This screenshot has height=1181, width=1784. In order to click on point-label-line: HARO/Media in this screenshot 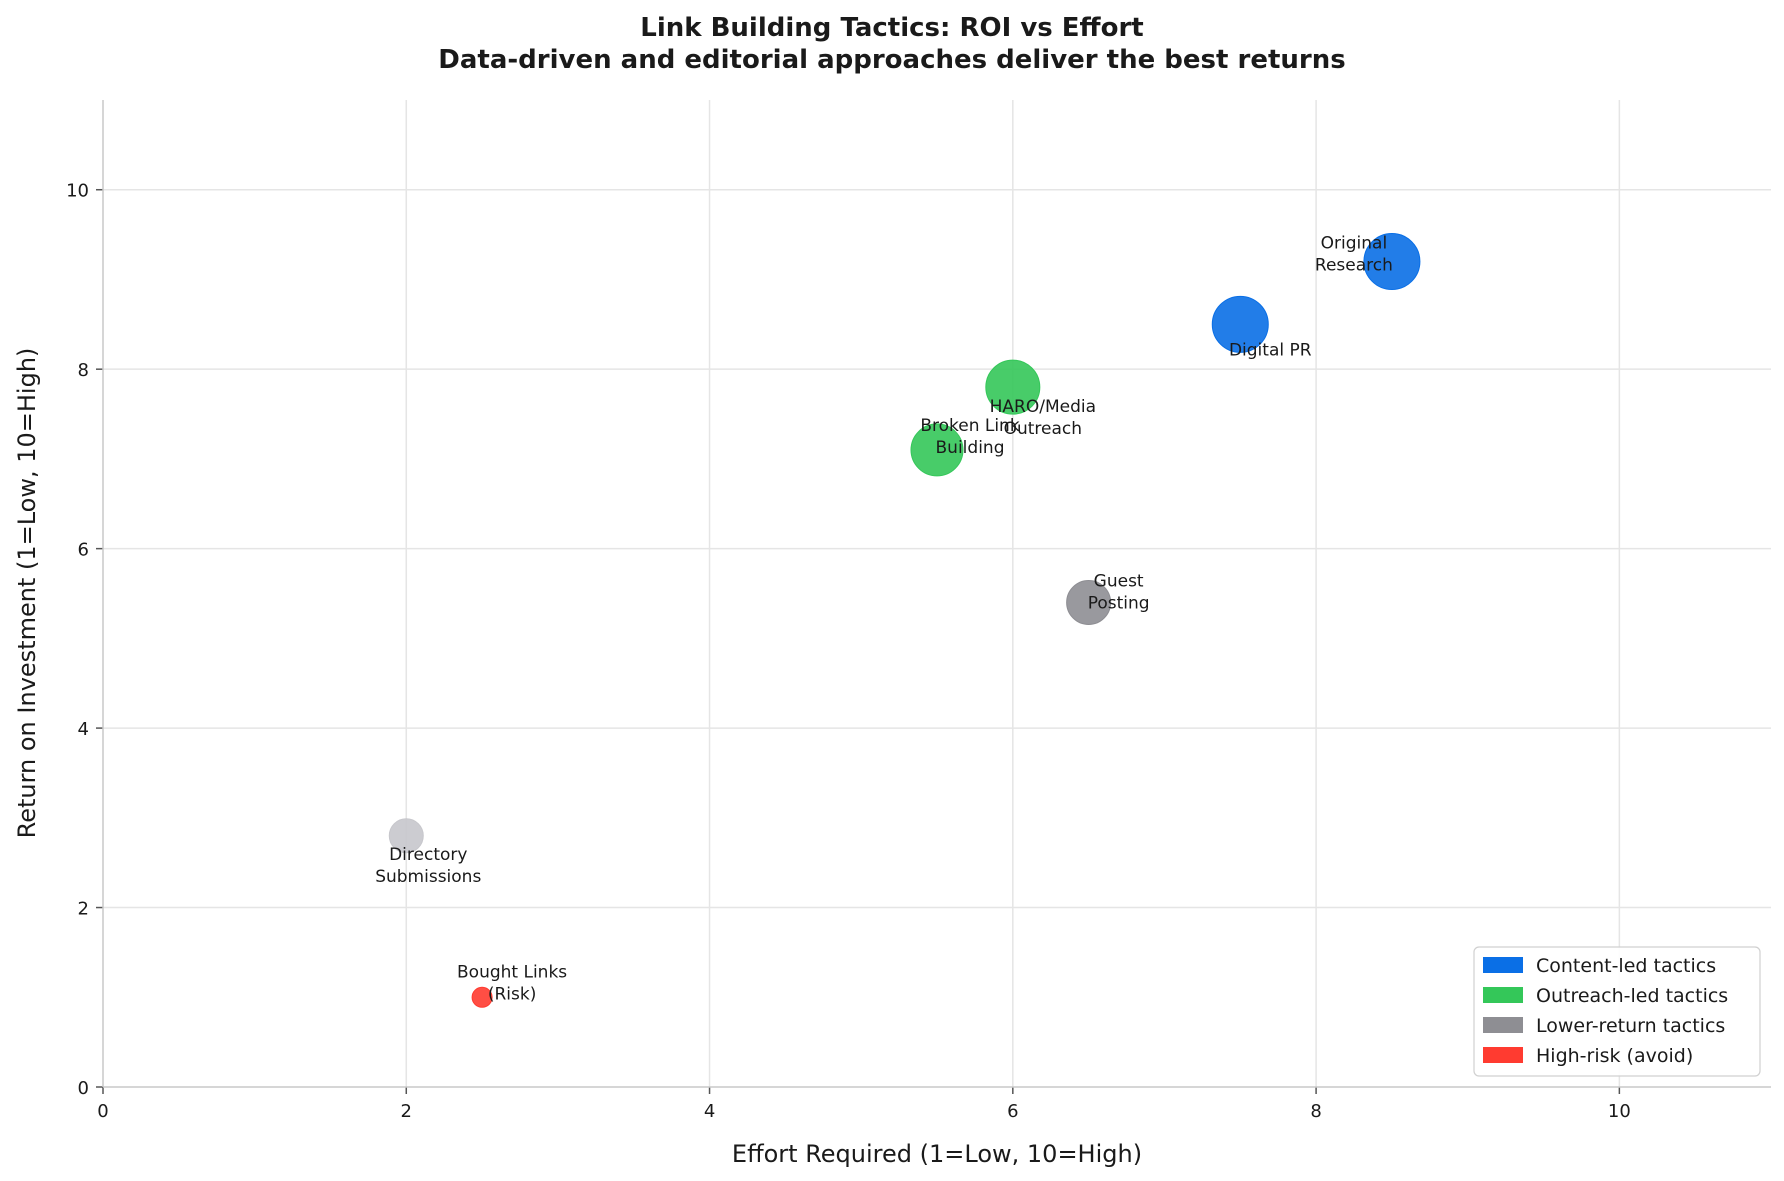, I will do `click(1043, 407)`.